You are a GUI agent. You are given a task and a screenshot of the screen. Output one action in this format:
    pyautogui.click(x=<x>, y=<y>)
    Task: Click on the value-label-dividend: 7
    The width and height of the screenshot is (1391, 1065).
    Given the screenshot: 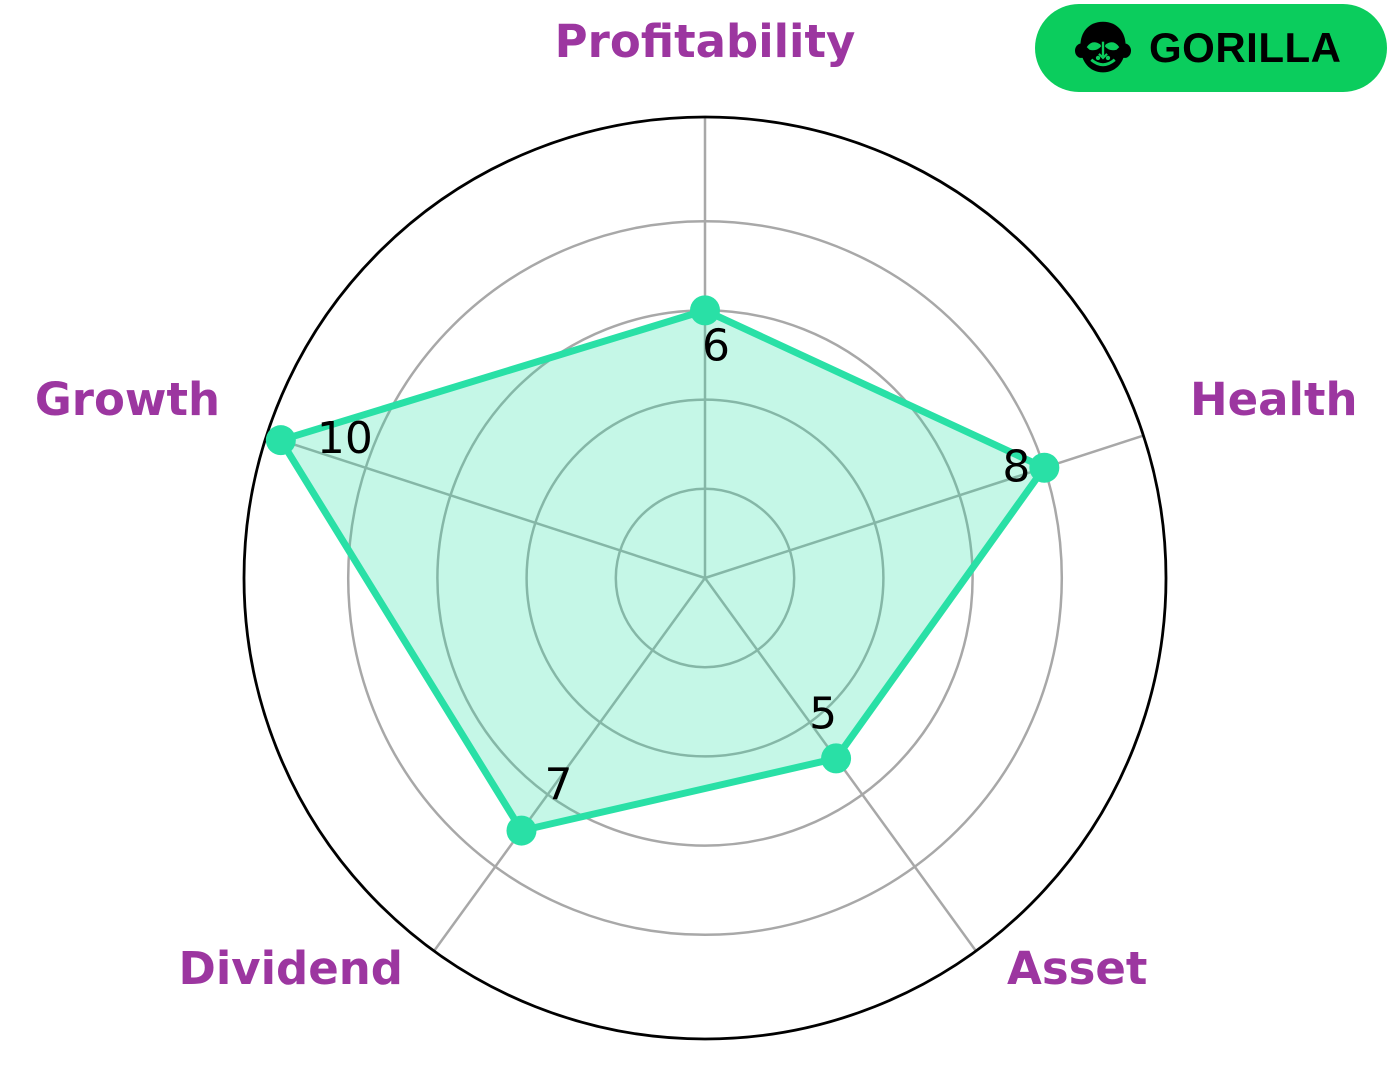 What is the action you would take?
    pyautogui.click(x=558, y=785)
    